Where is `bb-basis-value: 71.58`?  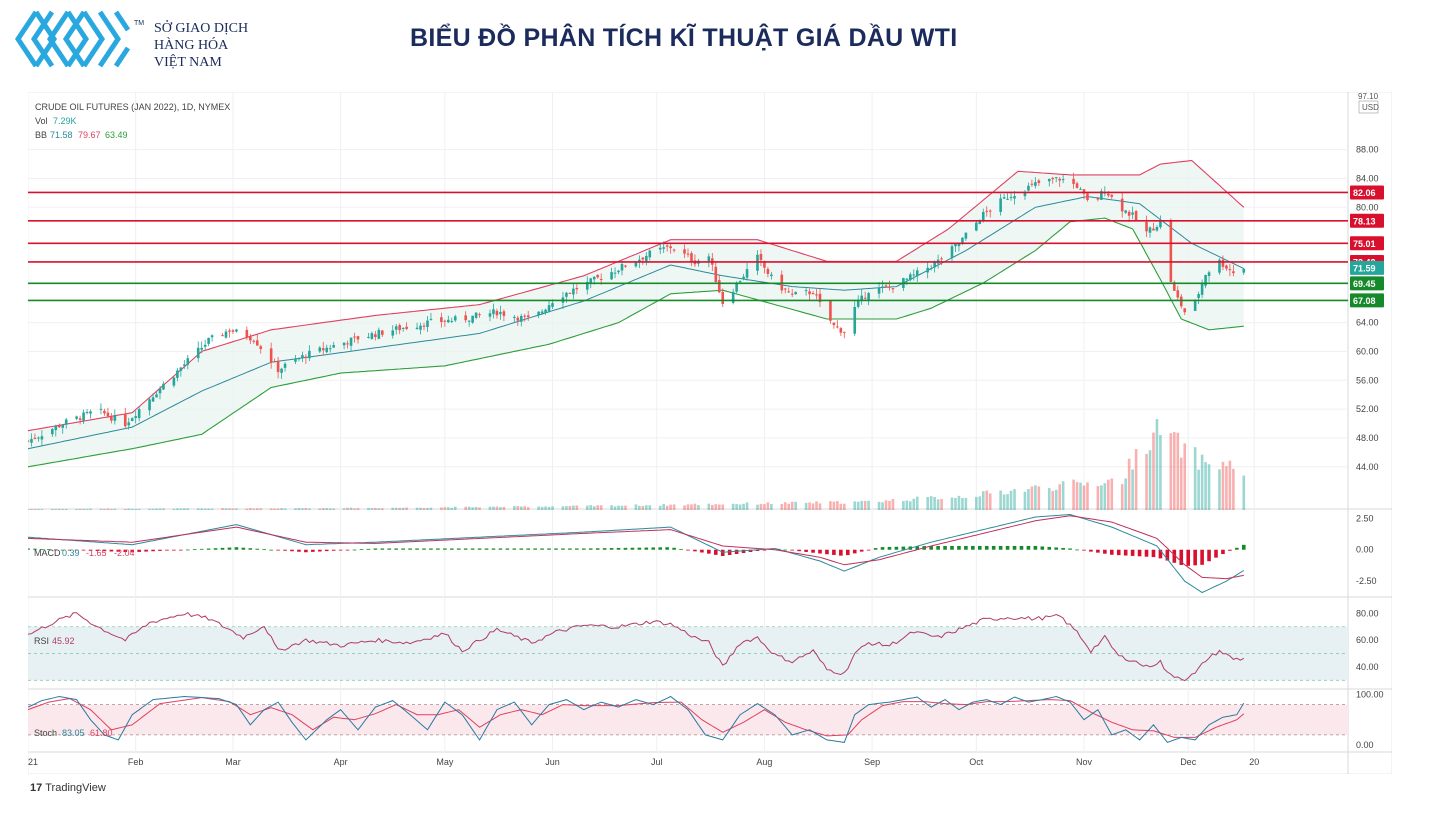 bb-basis-value: 71.58 is located at coordinates (61, 135).